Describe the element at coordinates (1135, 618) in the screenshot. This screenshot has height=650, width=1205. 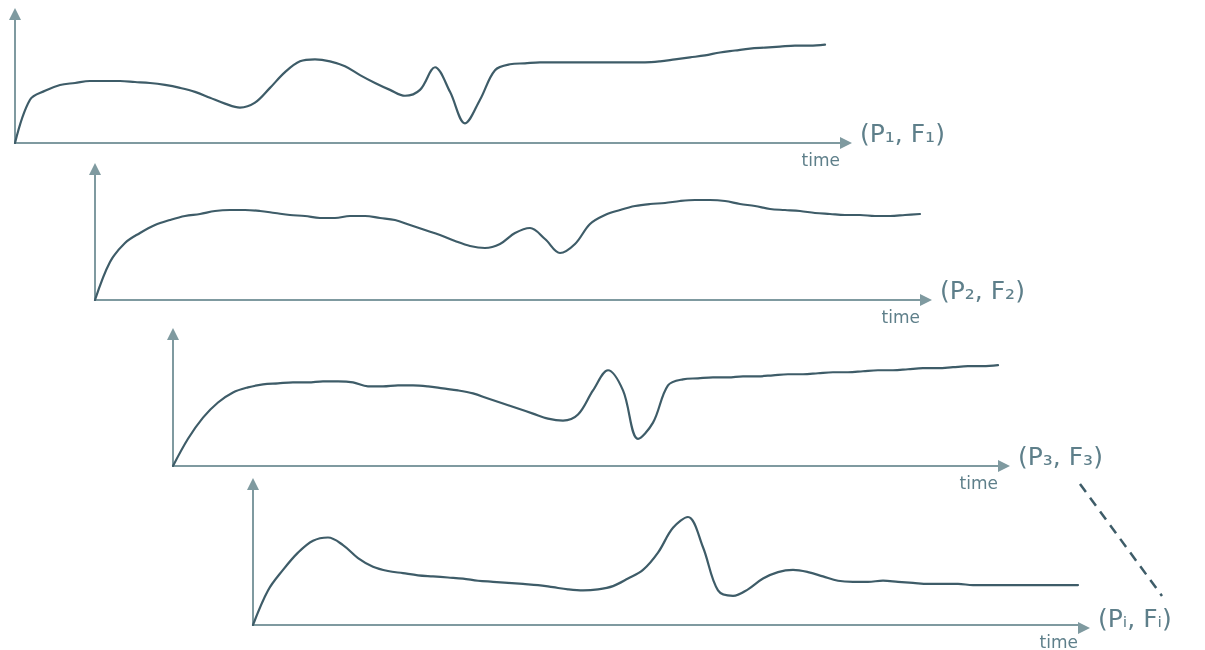
I see `text: (Pᵢ, Fᵢ)` at that location.